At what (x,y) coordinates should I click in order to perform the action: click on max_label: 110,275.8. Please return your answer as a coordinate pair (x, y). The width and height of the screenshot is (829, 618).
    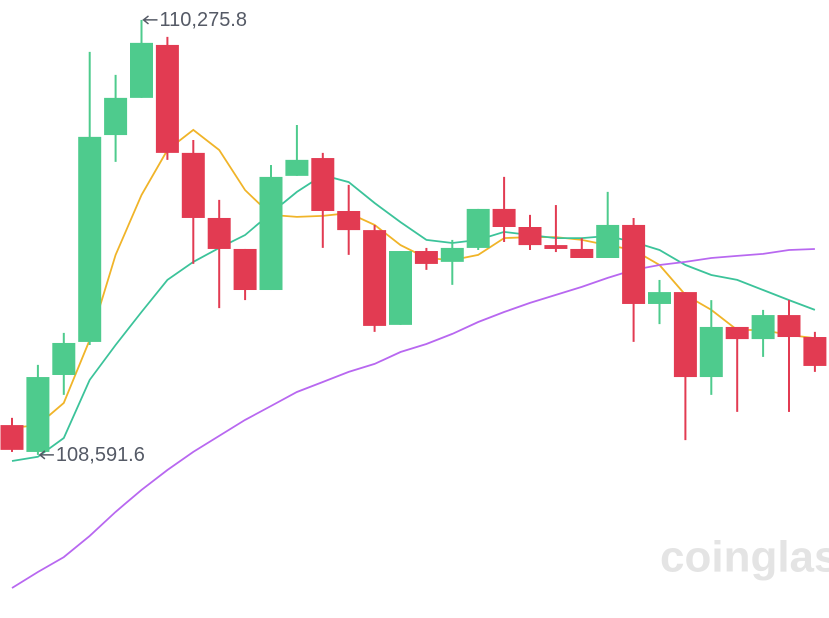
    Looking at the image, I should click on (195, 20).